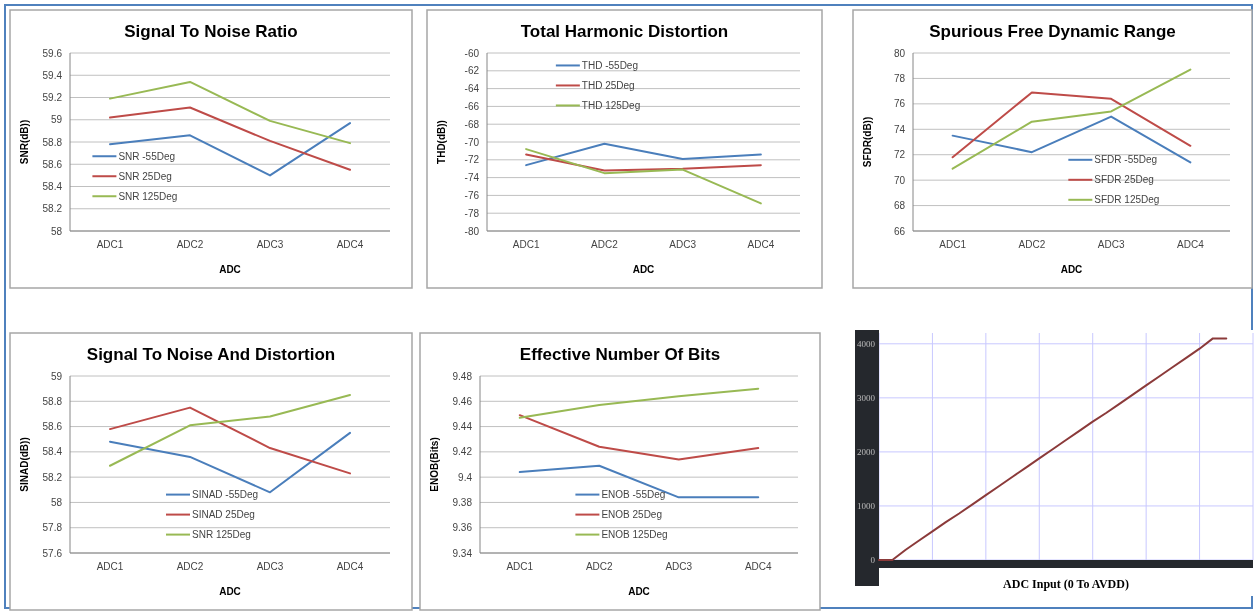 The image size is (1257, 612). Describe the element at coordinates (866, 452) in the screenshot. I see `y-tick-label: 2000` at that location.